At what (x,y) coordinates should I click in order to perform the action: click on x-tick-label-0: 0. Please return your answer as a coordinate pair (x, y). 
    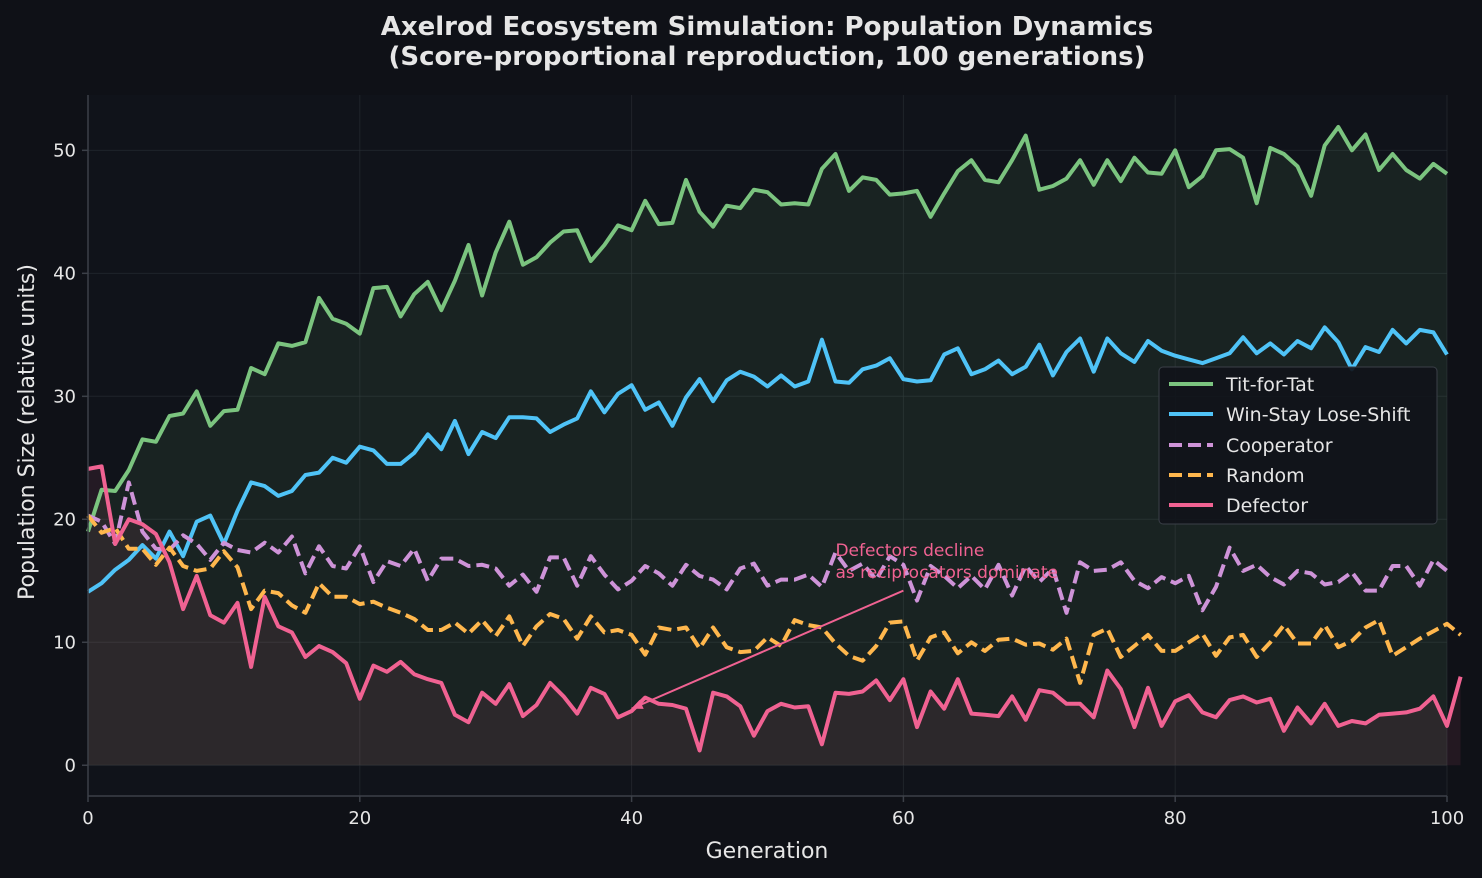
    Looking at the image, I should click on (87, 818).